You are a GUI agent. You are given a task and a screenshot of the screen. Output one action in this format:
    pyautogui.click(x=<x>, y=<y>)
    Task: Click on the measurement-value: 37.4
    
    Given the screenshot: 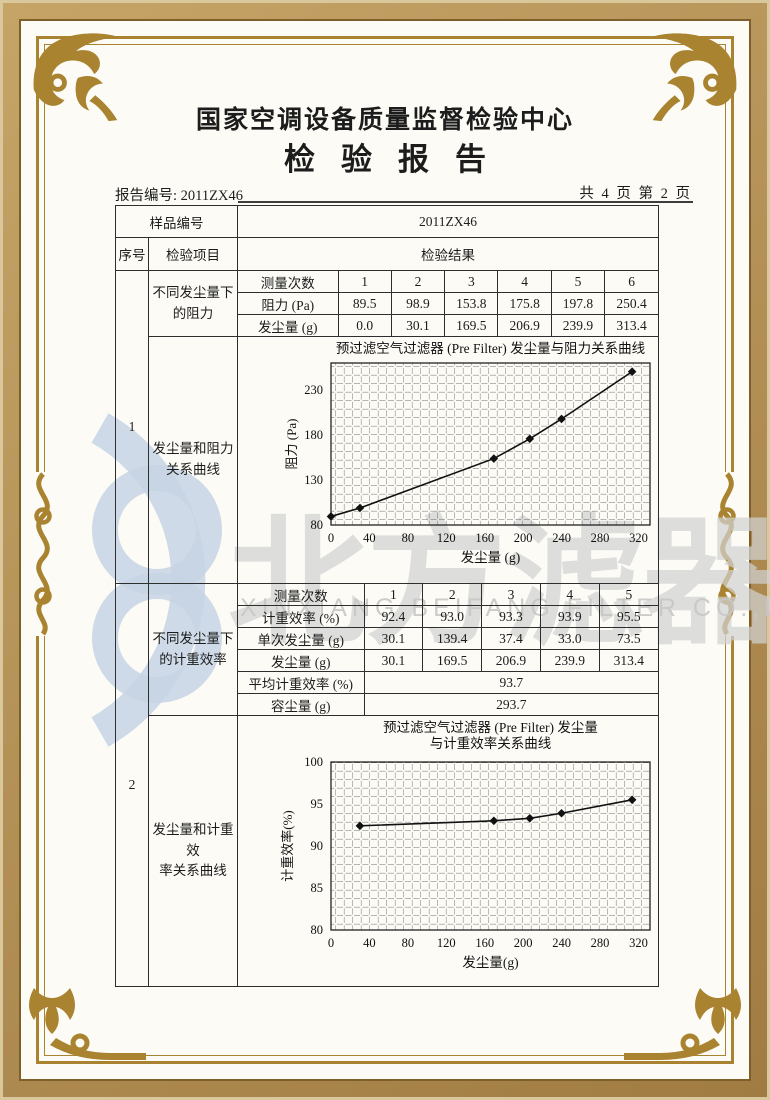 What is the action you would take?
    pyautogui.click(x=511, y=638)
    